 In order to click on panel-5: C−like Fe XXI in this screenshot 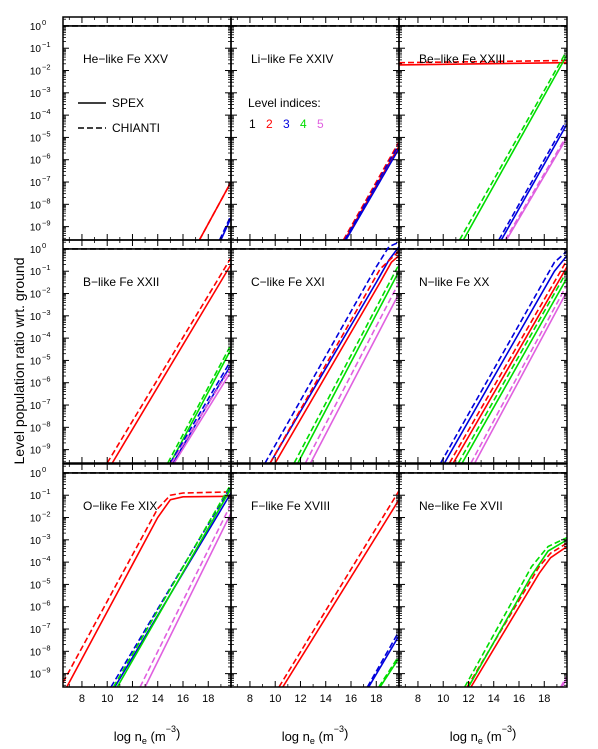, I will do `click(315, 351)`.